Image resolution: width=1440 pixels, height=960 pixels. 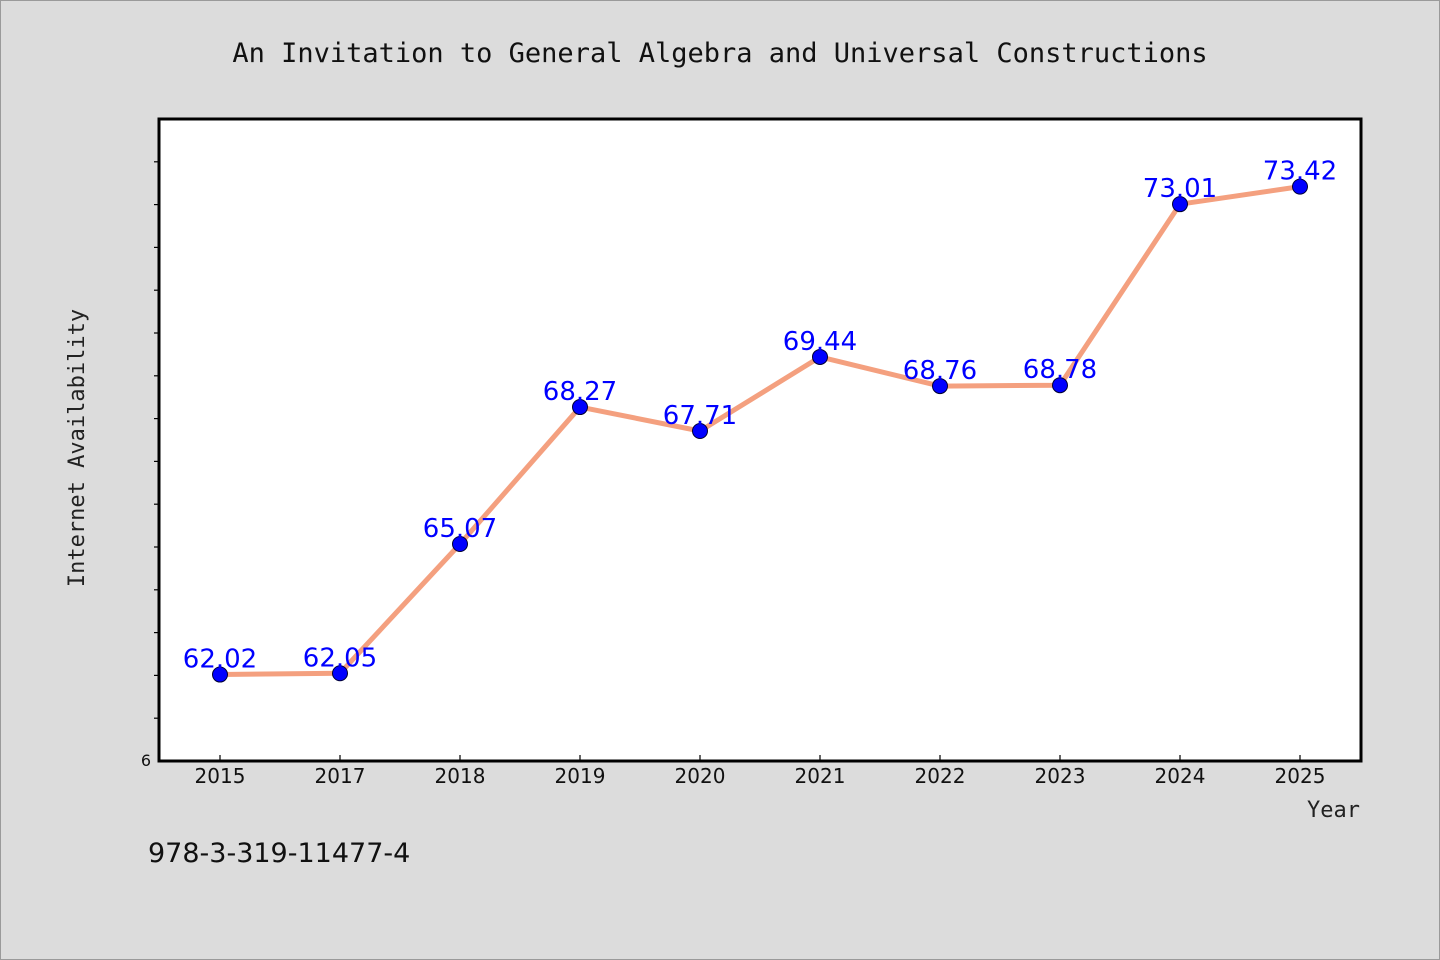 What do you see at coordinates (940, 776) in the screenshot?
I see `x-tick-label: 2022` at bounding box center [940, 776].